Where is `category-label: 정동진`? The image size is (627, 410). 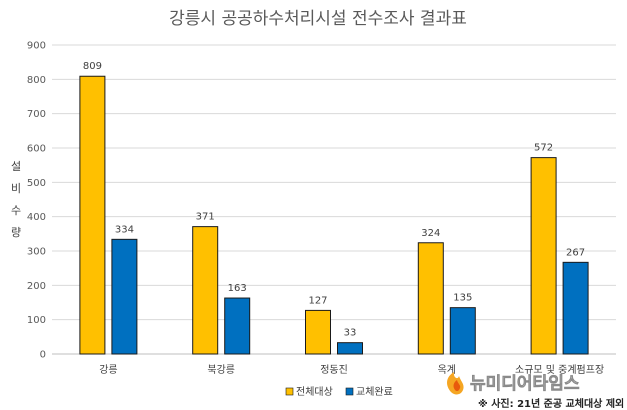 category-label: 정동진 is located at coordinates (334, 370).